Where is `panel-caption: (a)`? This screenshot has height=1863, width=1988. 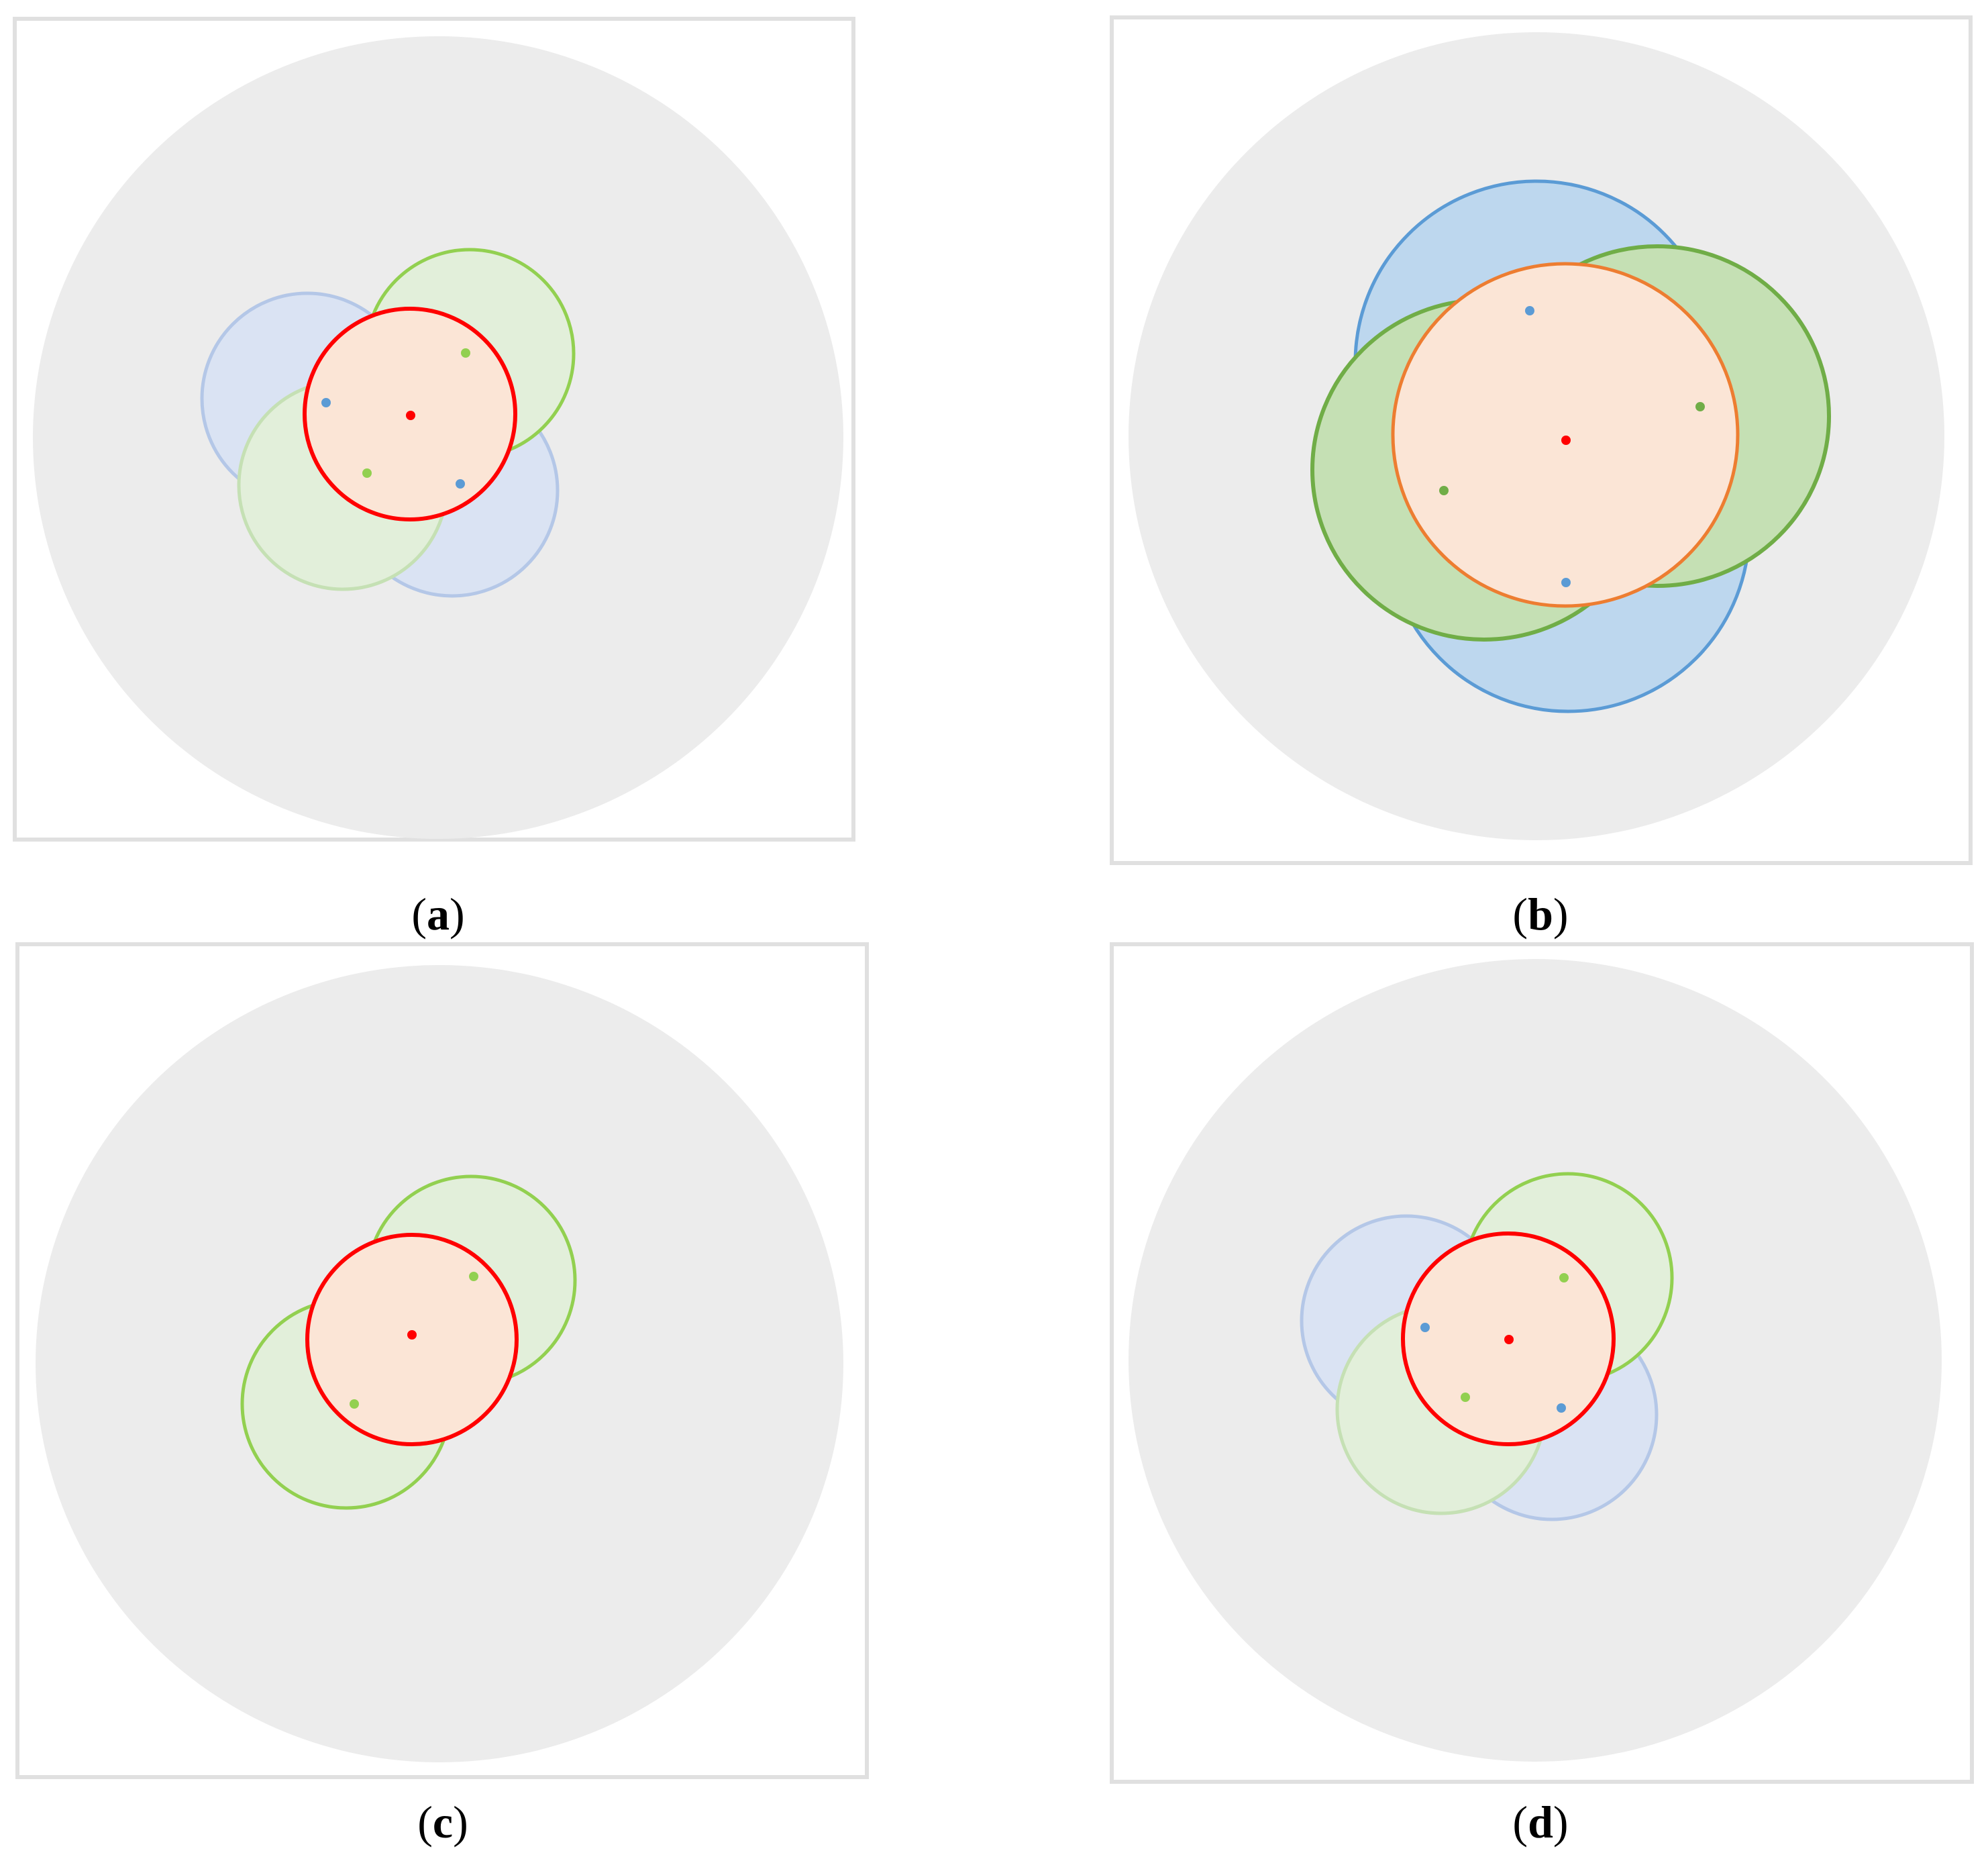
panel-caption: (a) is located at coordinates (437, 914).